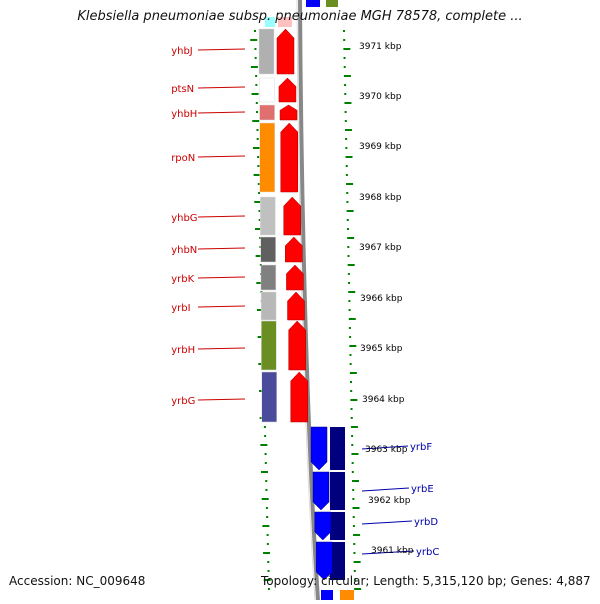 The image size is (600, 604). I want to click on gene-label-ptsN: ptsN, so click(182, 89).